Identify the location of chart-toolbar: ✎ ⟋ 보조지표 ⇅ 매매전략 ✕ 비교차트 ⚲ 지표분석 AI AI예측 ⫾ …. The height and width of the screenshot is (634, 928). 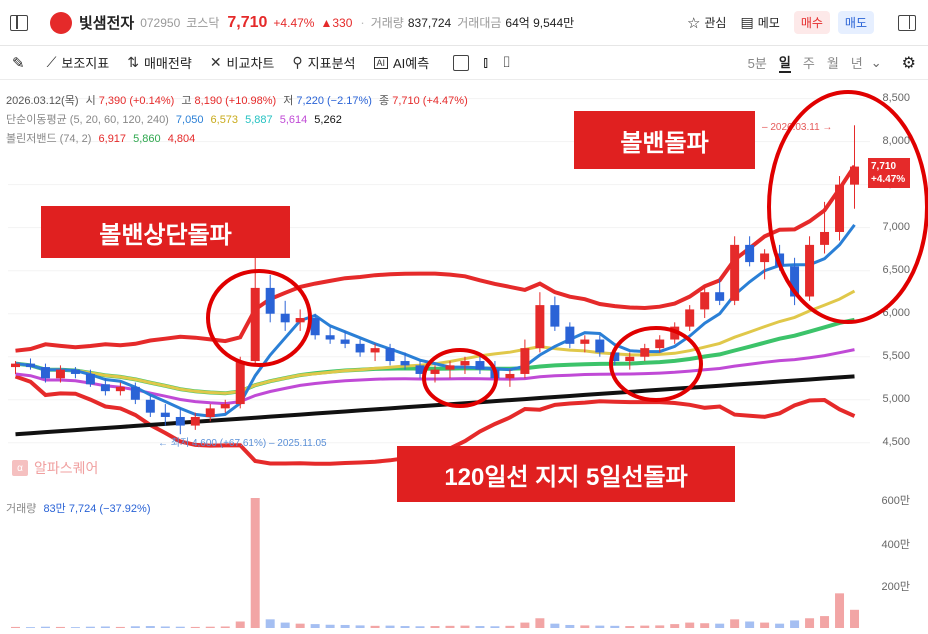
(464, 63).